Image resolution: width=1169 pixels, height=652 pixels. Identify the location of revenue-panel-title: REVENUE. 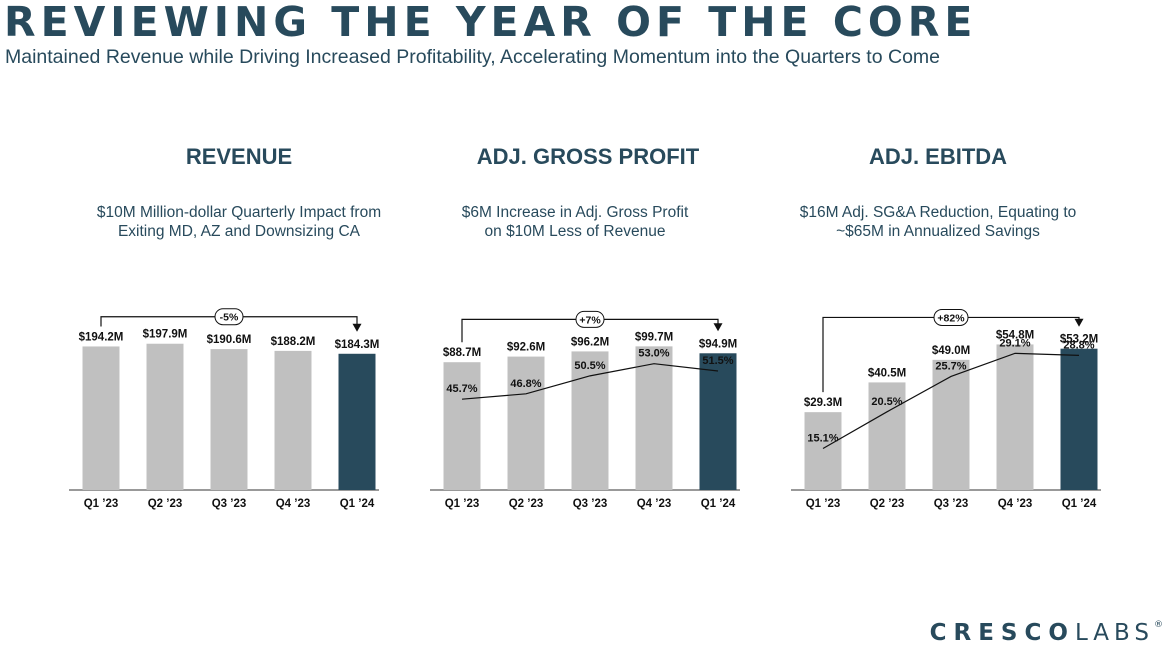
(239, 156).